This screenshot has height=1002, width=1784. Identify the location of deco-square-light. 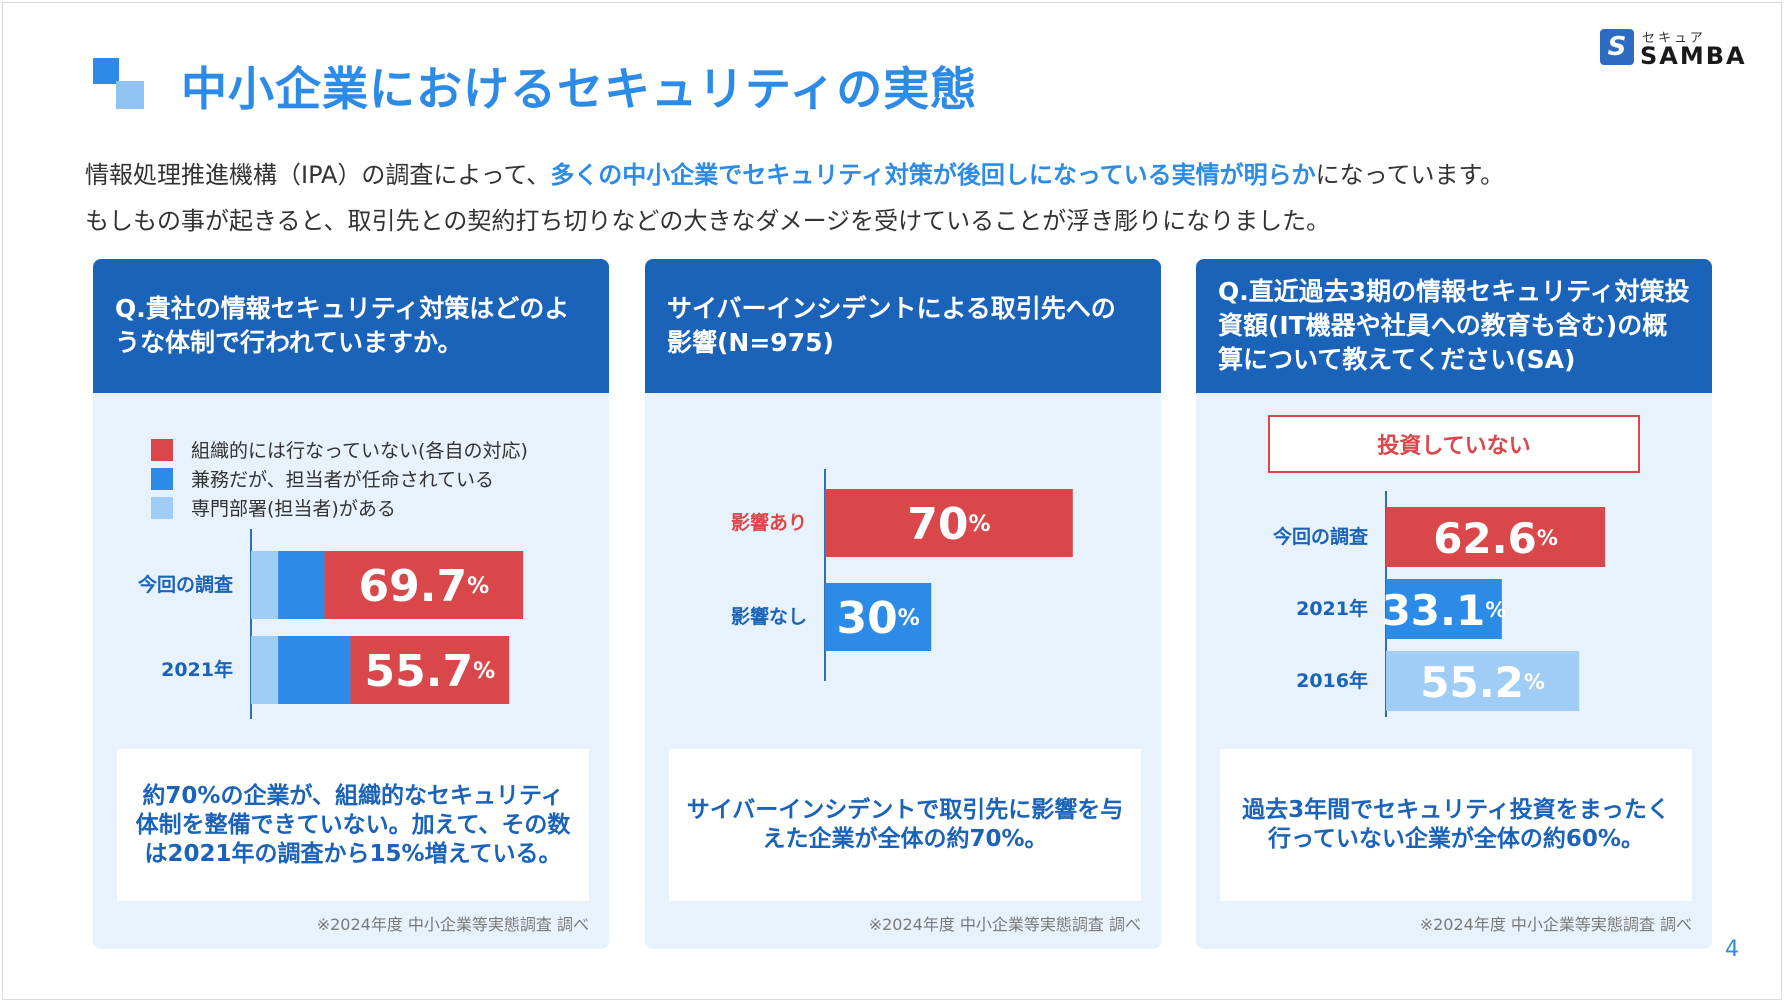
(130, 95).